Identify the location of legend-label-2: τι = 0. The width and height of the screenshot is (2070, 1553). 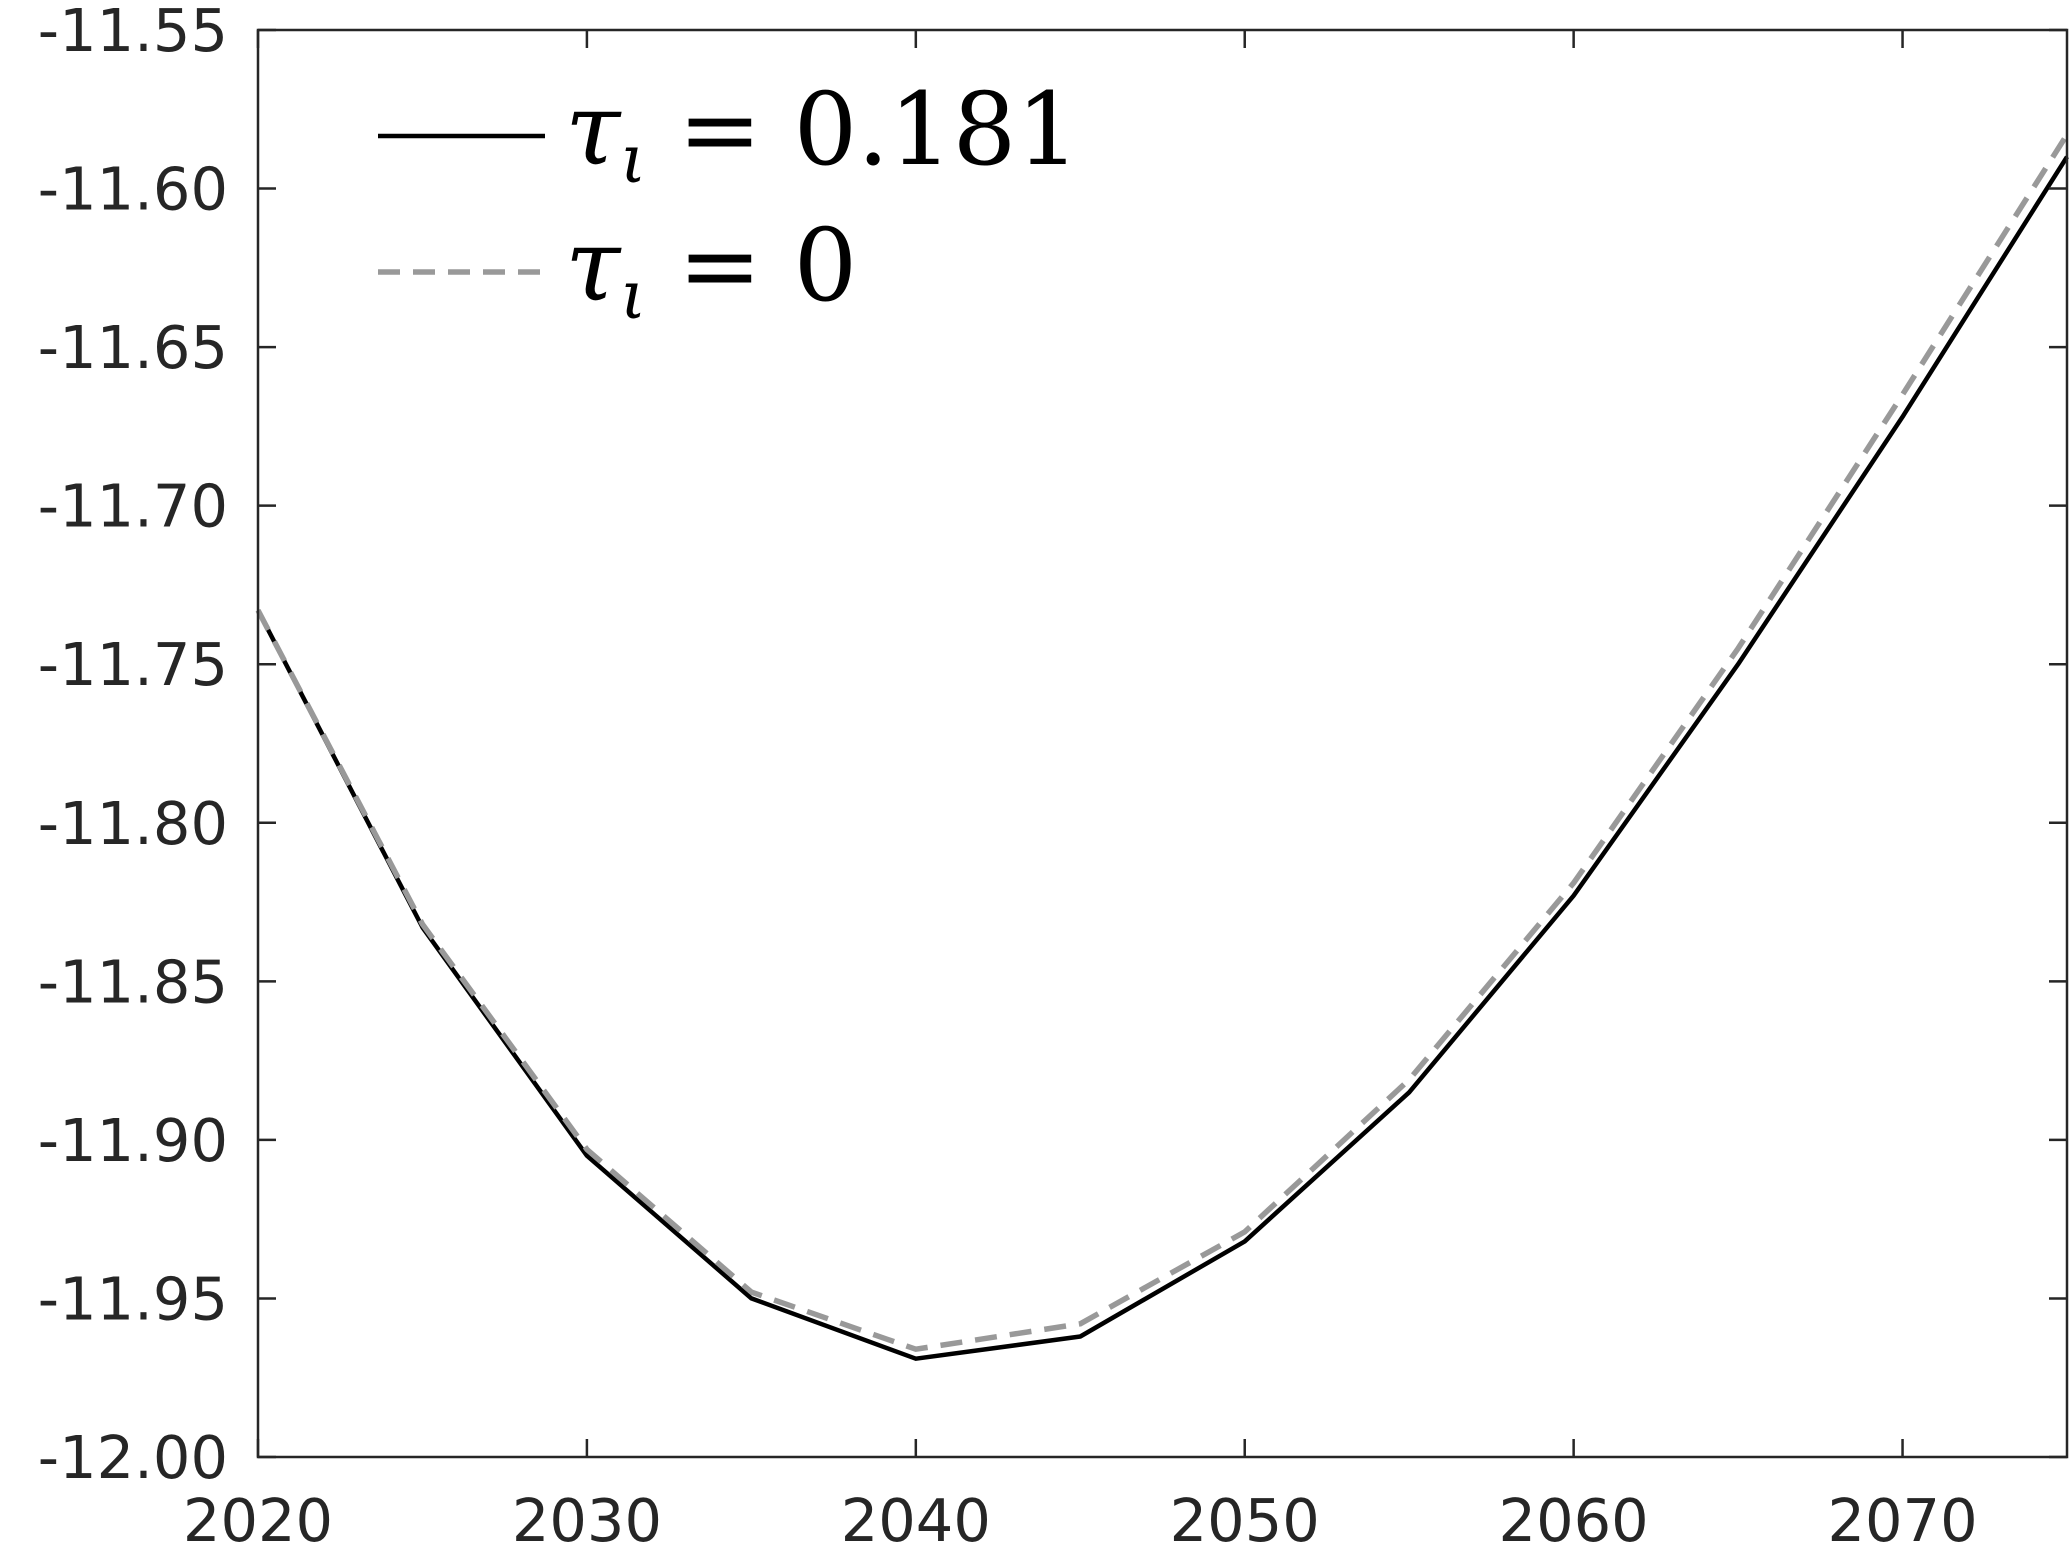
(711, 270).